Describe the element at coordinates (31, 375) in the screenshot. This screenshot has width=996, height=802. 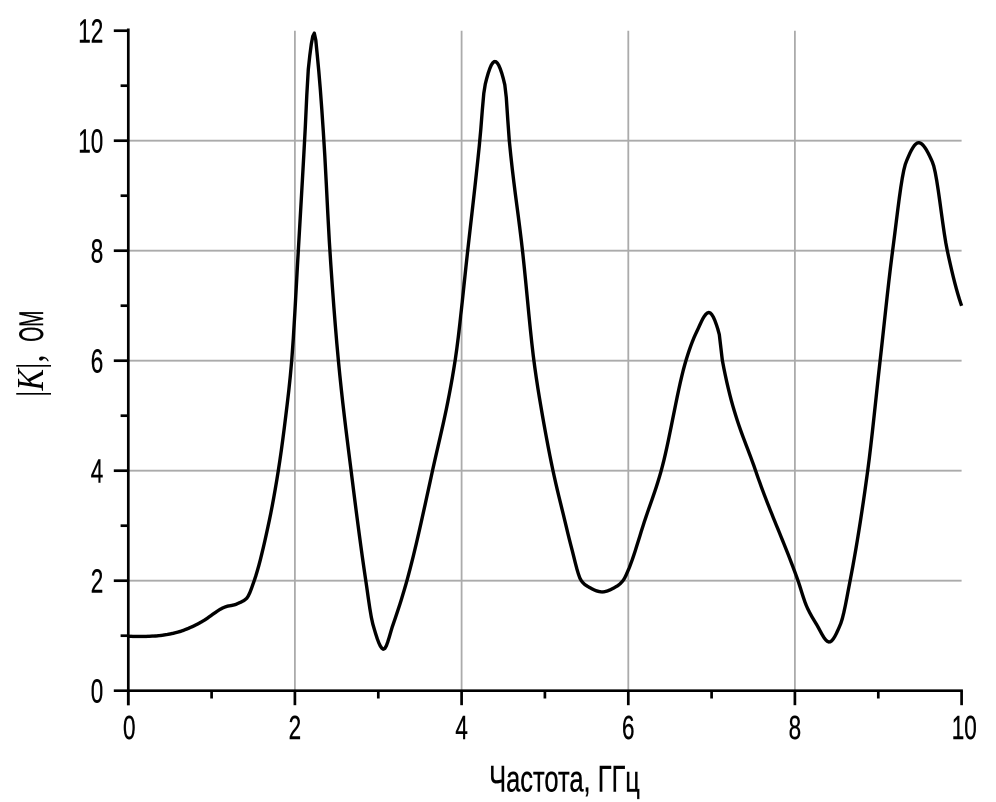
I see `svg-text: |K|,` at that location.